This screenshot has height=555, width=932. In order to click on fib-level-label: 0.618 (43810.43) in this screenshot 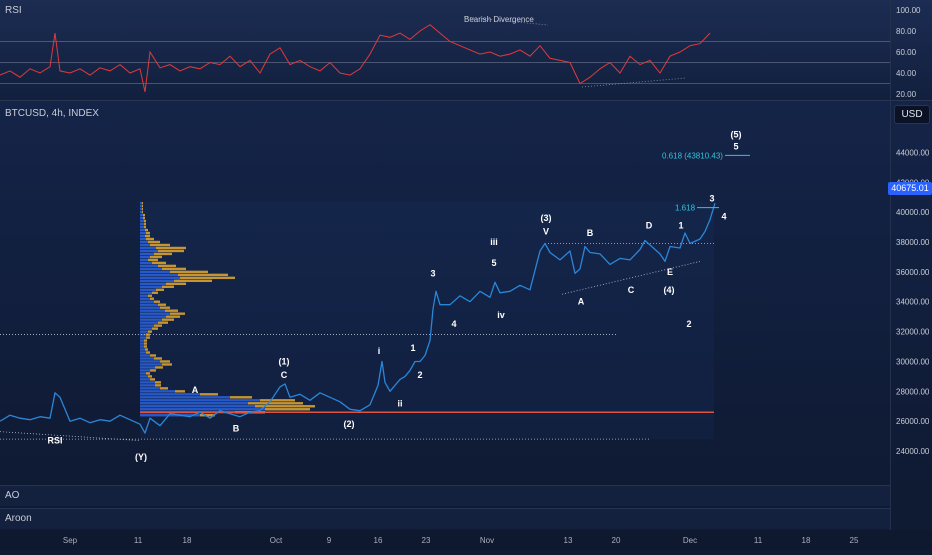, I will do `click(692, 155)`.